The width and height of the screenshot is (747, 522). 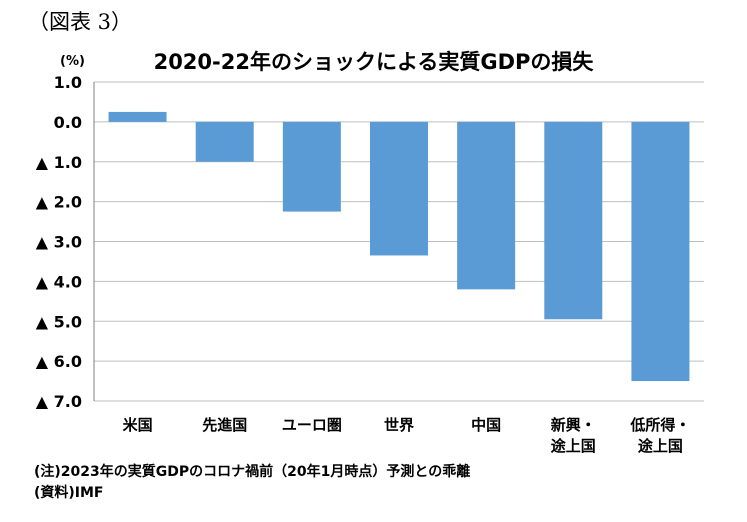 What do you see at coordinates (59, 162) in the screenshot?
I see `y-tick-label: ▲ 1.0` at bounding box center [59, 162].